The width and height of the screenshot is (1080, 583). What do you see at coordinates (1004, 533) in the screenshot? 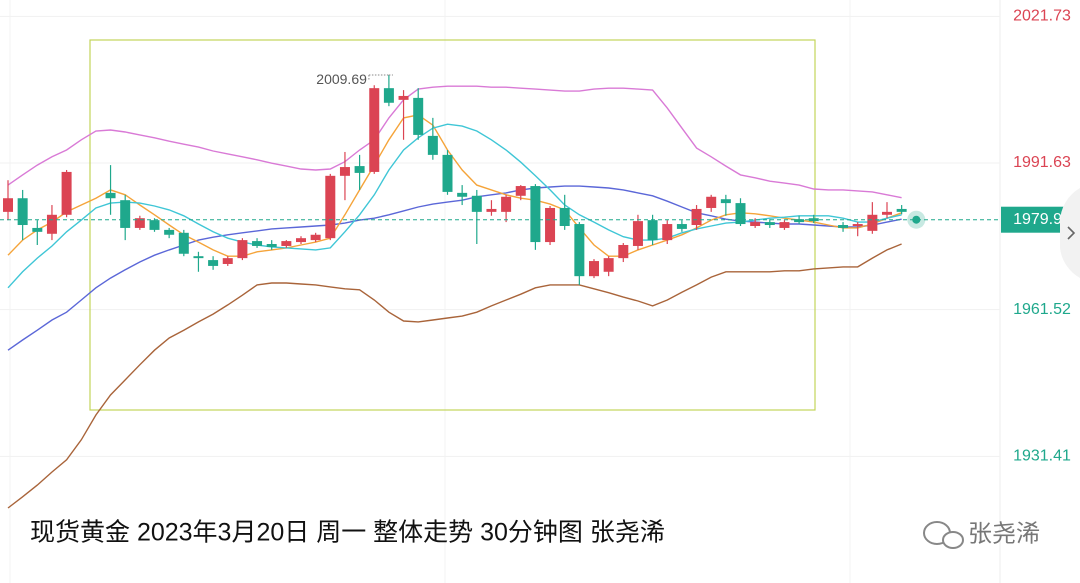
I see `watermark: 张尧浠` at bounding box center [1004, 533].